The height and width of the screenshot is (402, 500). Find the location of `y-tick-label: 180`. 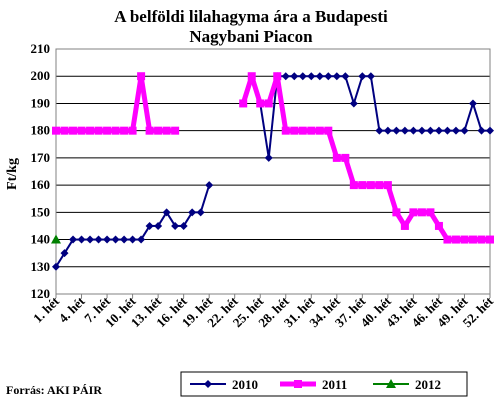

y-tick-label: 180 is located at coordinates (41, 130).